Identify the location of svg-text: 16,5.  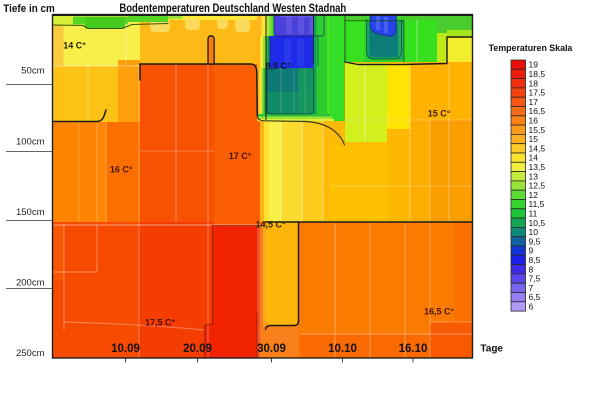
(537, 111).